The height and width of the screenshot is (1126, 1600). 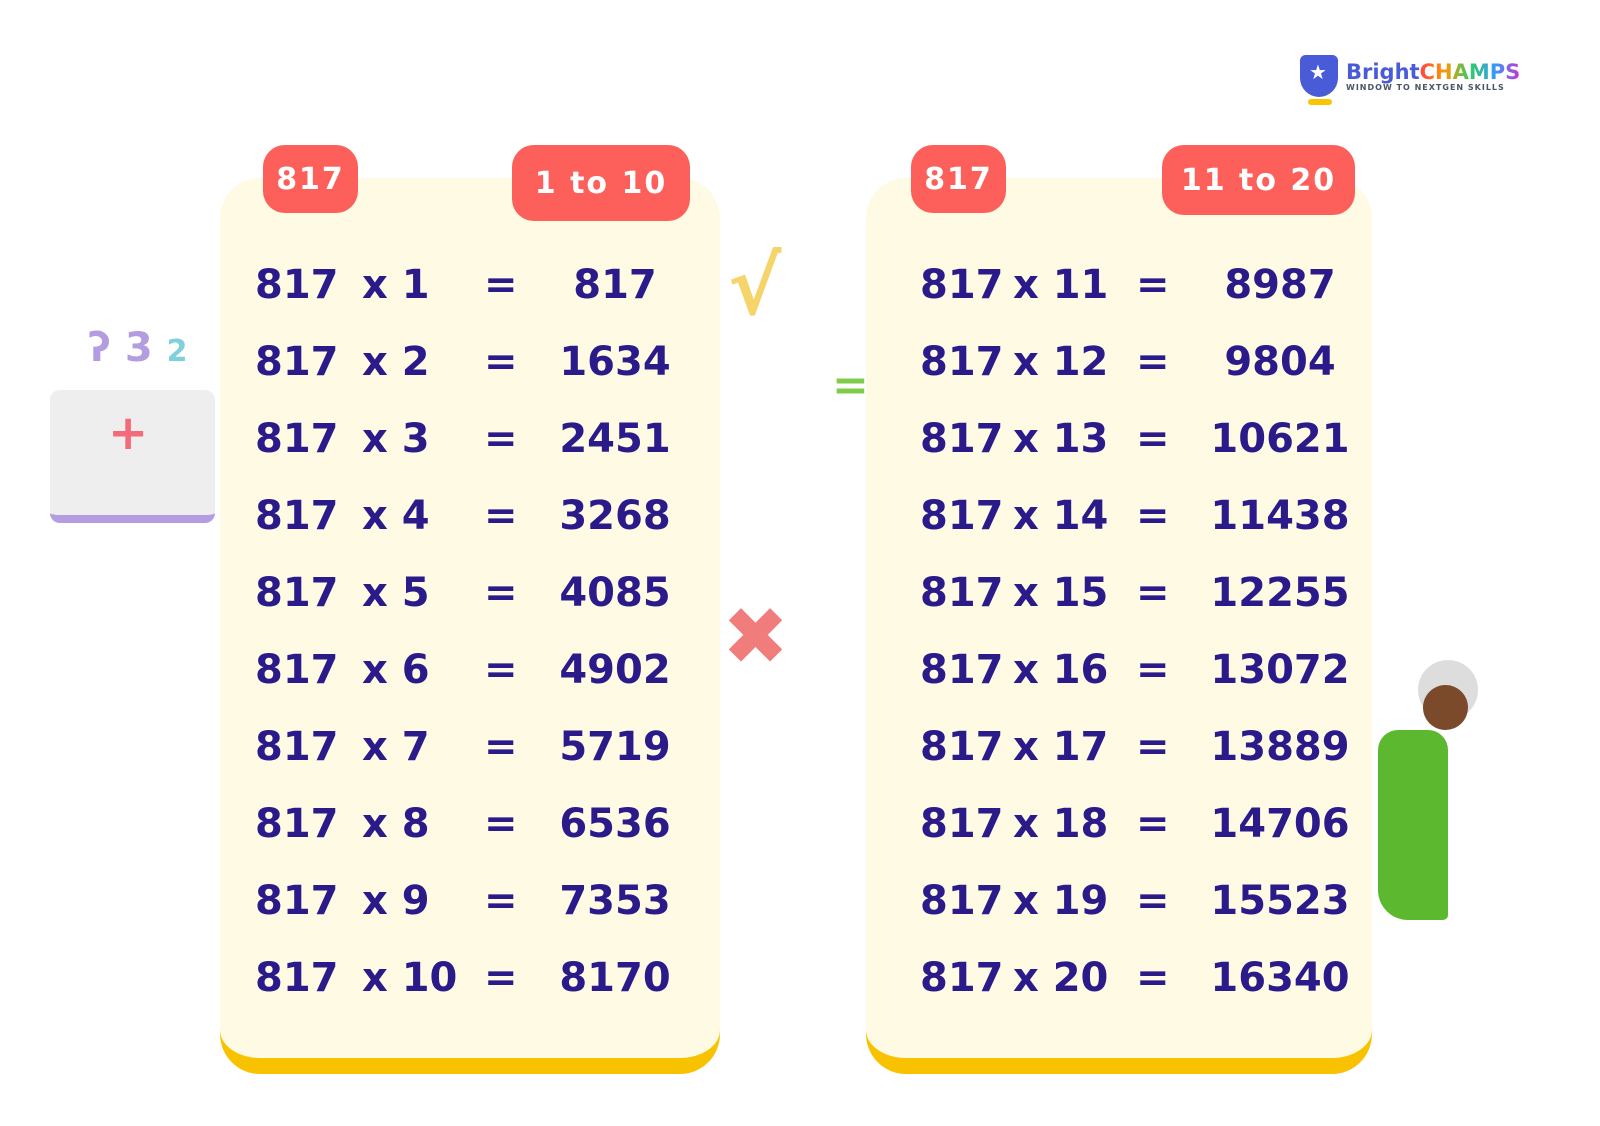 What do you see at coordinates (1061, 747) in the screenshot?
I see `multiplier: x 17` at bounding box center [1061, 747].